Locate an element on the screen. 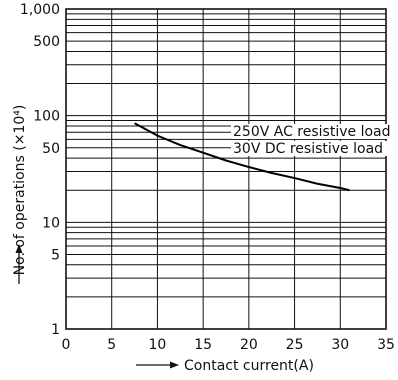  x-tick-label: 35 is located at coordinates (386, 345).